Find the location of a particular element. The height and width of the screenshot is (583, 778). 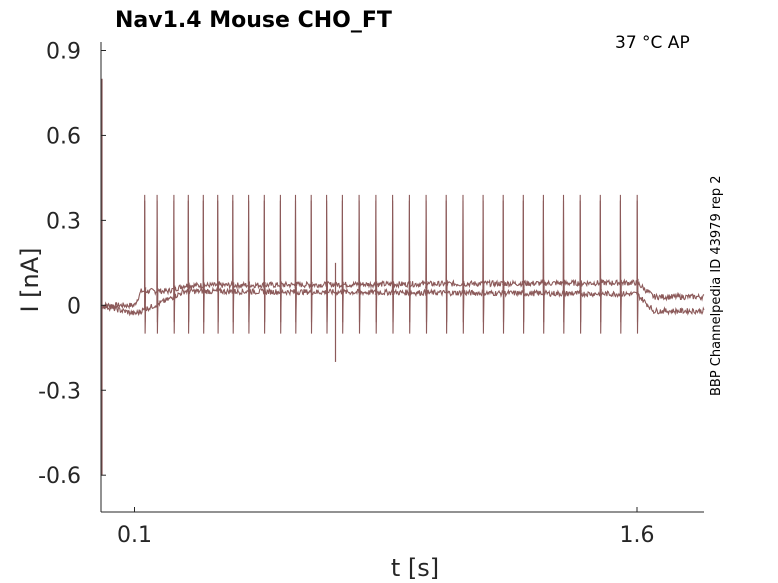

x-tick-label: 1.6 is located at coordinates (637, 535).